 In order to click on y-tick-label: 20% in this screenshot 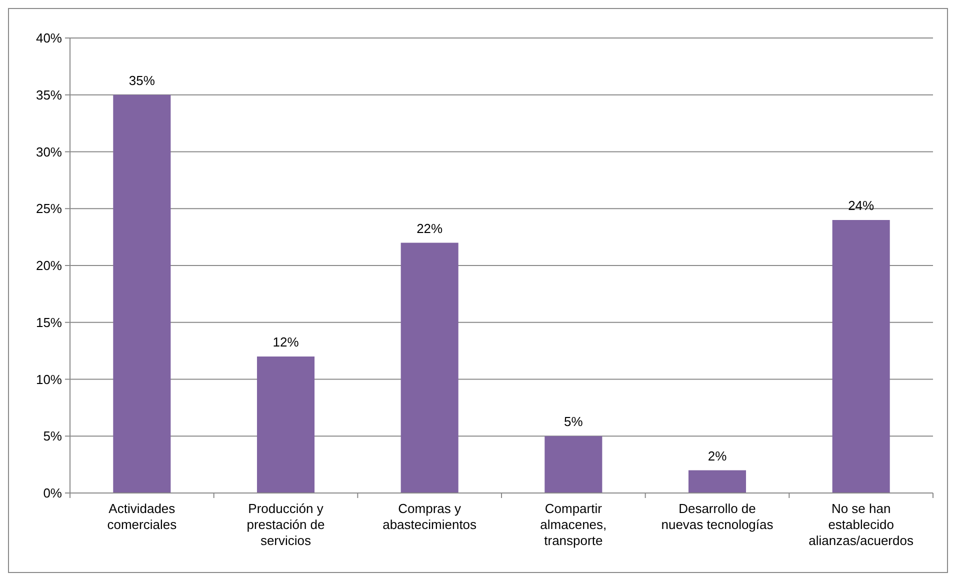, I will do `click(49, 266)`.